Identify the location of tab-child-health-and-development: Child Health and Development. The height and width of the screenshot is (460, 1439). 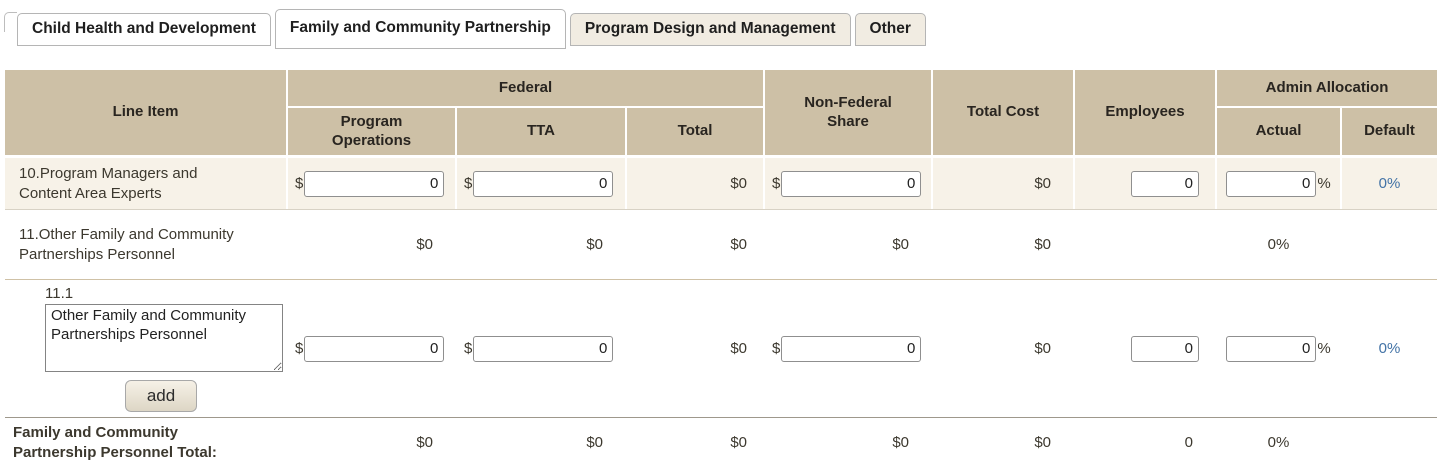
(144, 29).